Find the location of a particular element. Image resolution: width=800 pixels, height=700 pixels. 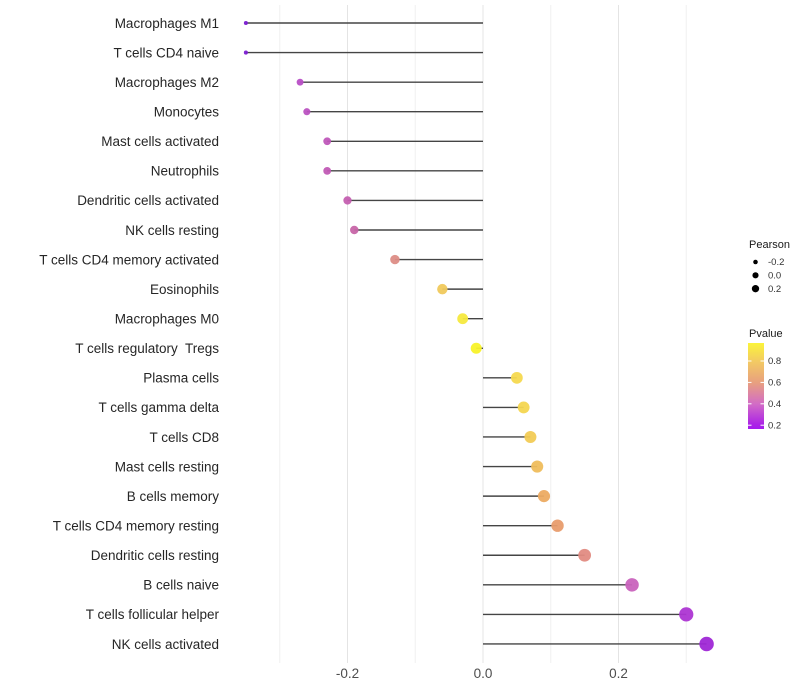

y-axis-label: Eosinophils is located at coordinates (184, 289).